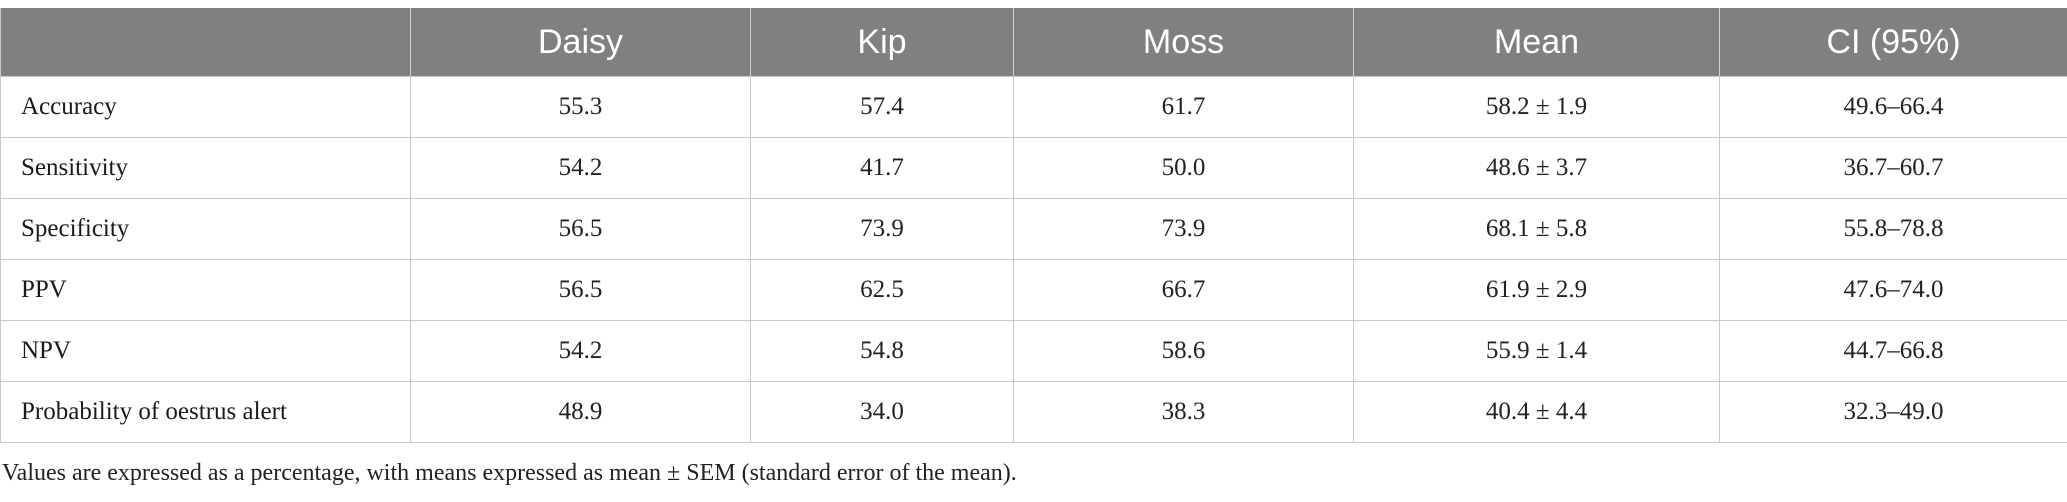 Image resolution: width=2067 pixels, height=502 pixels. I want to click on table-cell: 54.8, so click(882, 351).